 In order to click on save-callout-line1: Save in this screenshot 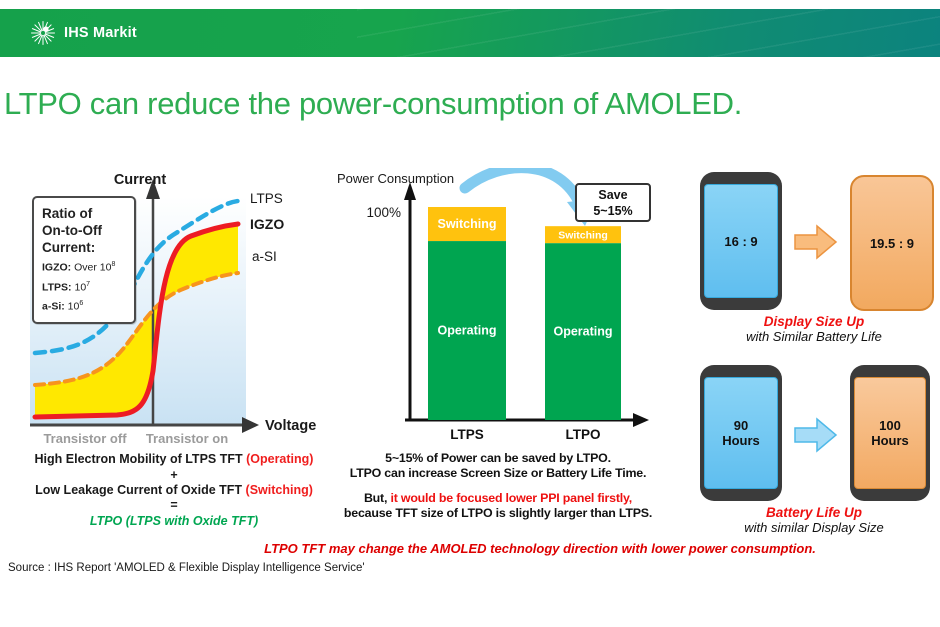, I will do `click(612, 195)`.